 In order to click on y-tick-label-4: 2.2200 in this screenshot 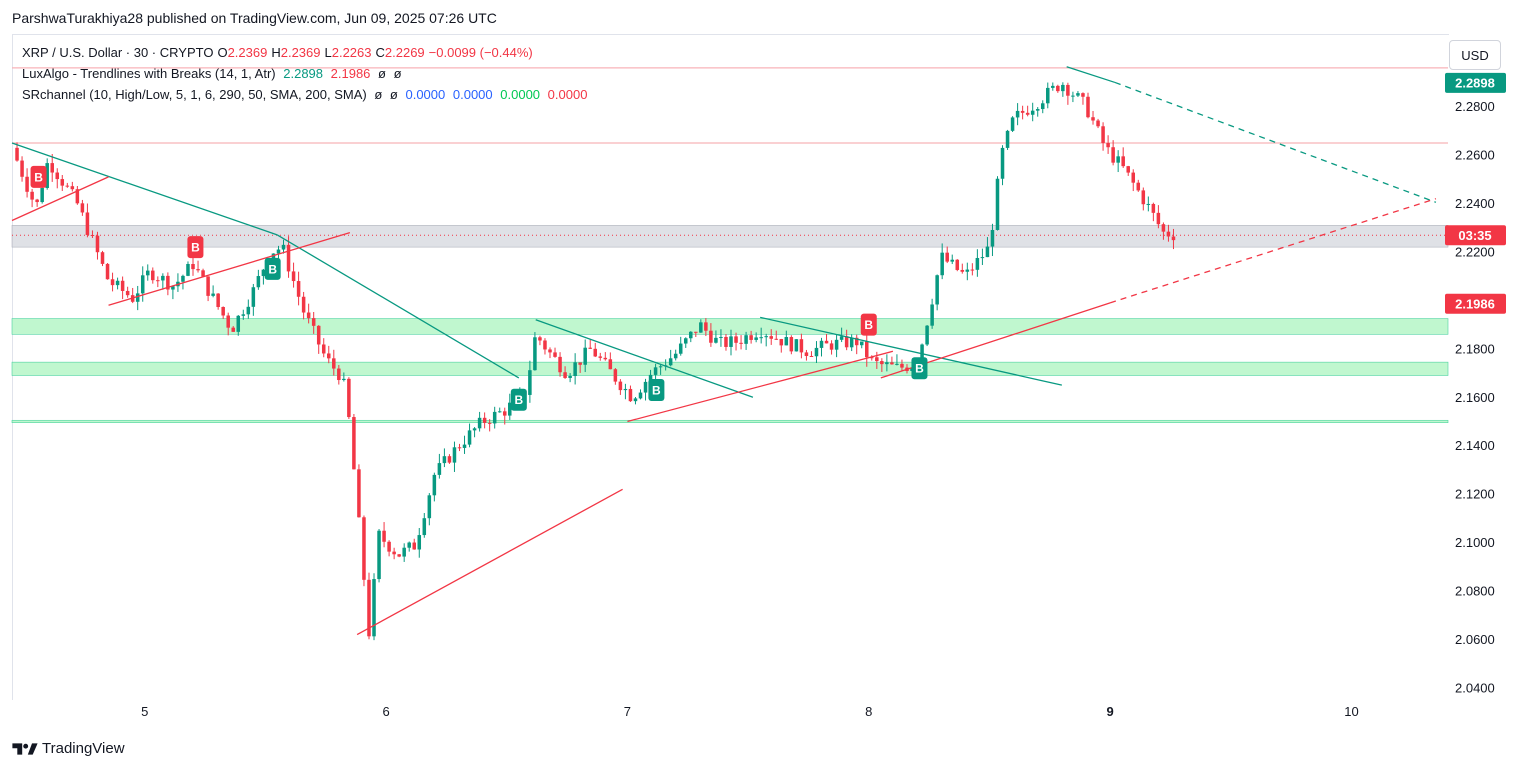, I will do `click(1475, 251)`.